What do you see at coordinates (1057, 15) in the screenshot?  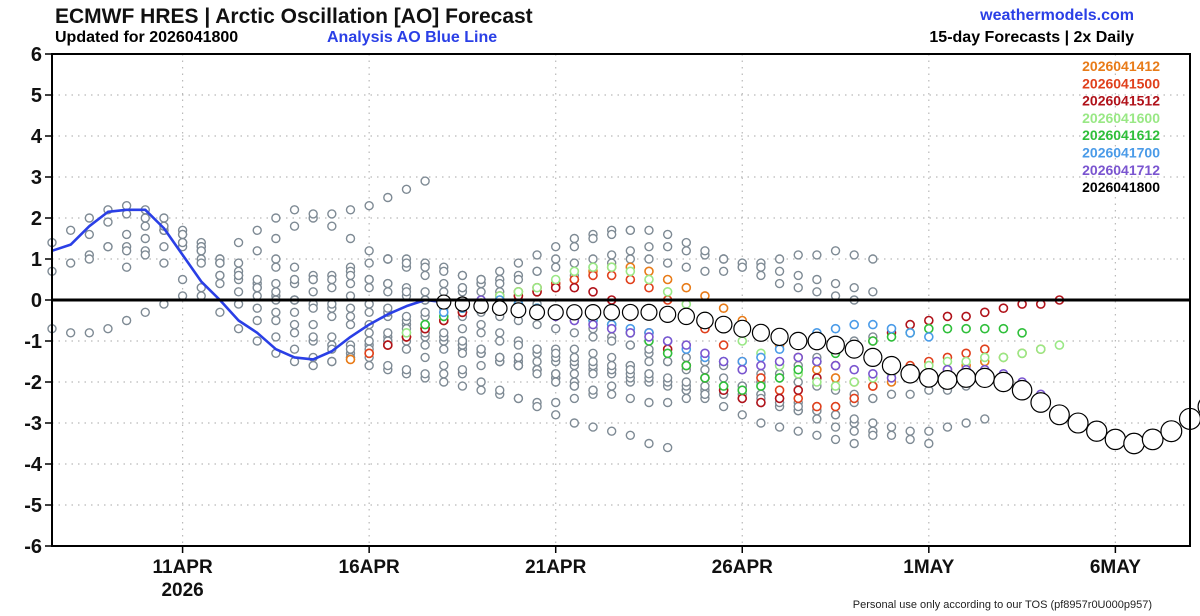 I see `site-link: weathermodels.com` at bounding box center [1057, 15].